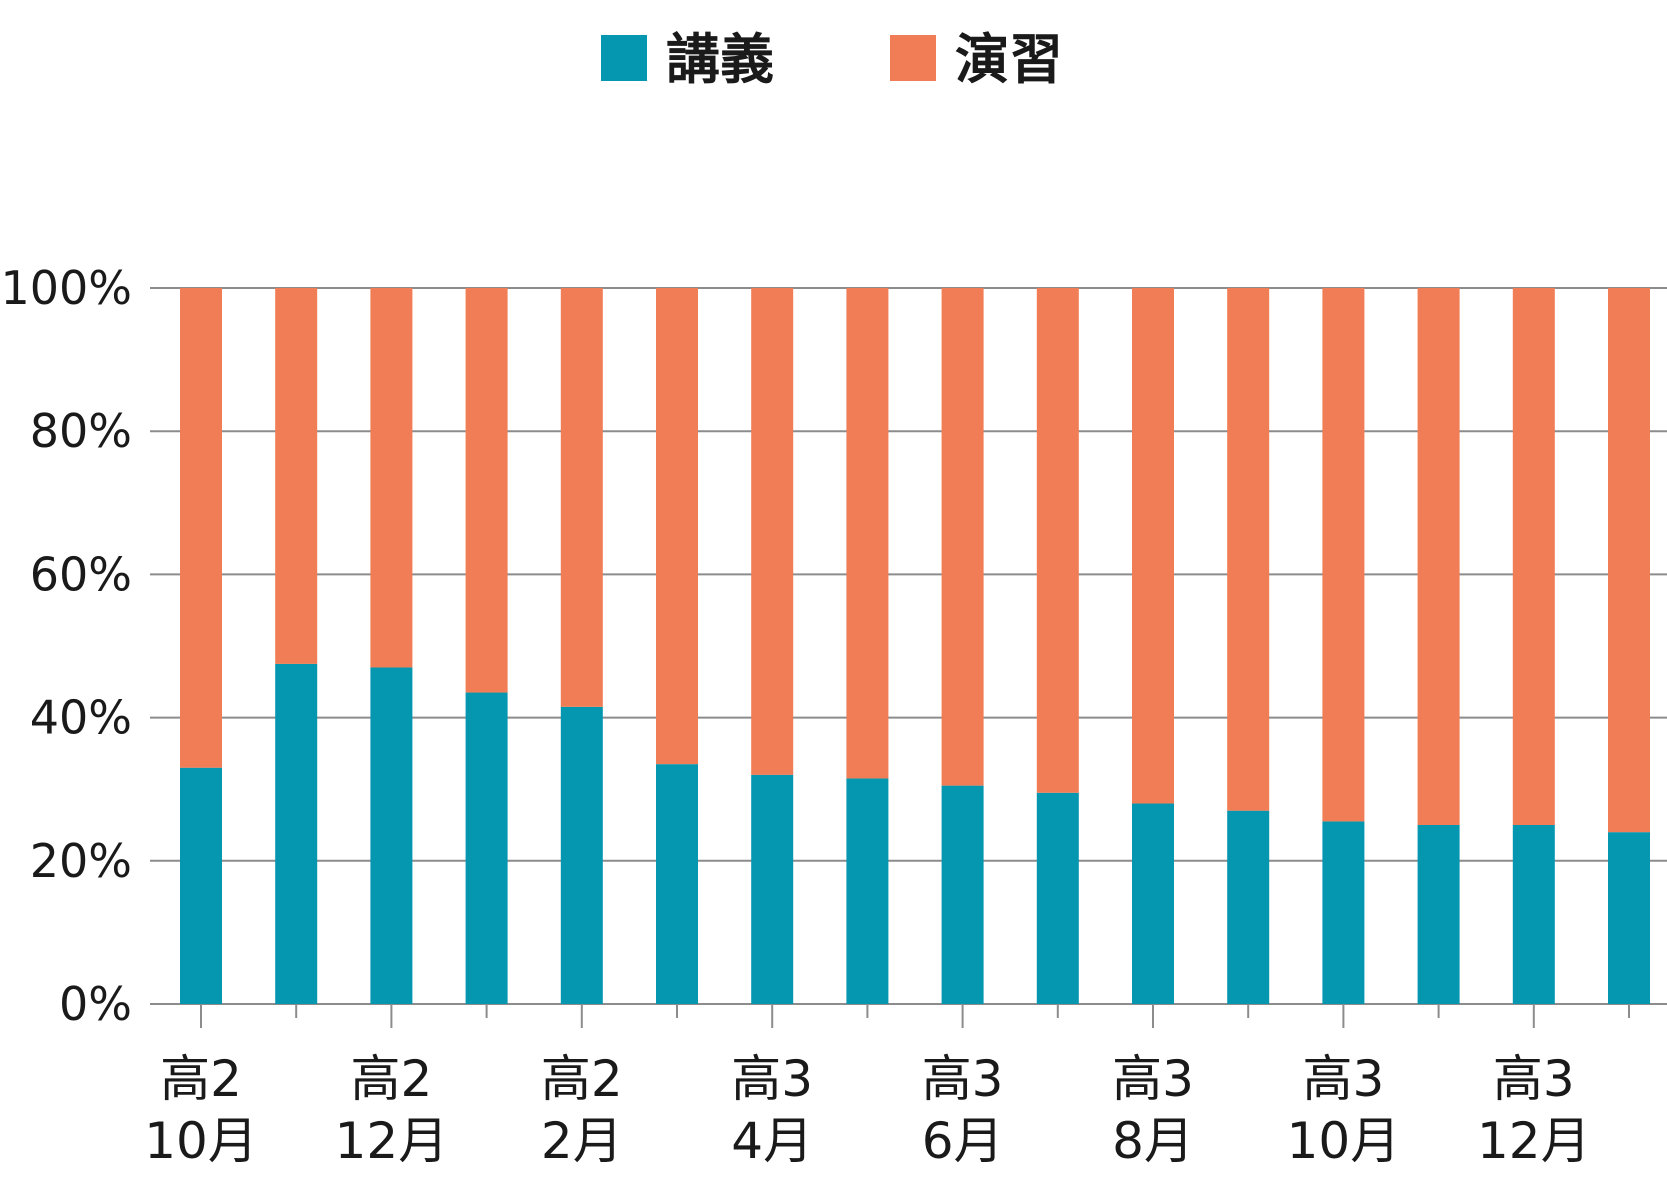 The height and width of the screenshot is (1188, 1667). Describe the element at coordinates (1534, 1079) in the screenshot. I see `x-tick-label-7-line1: 高3` at that location.